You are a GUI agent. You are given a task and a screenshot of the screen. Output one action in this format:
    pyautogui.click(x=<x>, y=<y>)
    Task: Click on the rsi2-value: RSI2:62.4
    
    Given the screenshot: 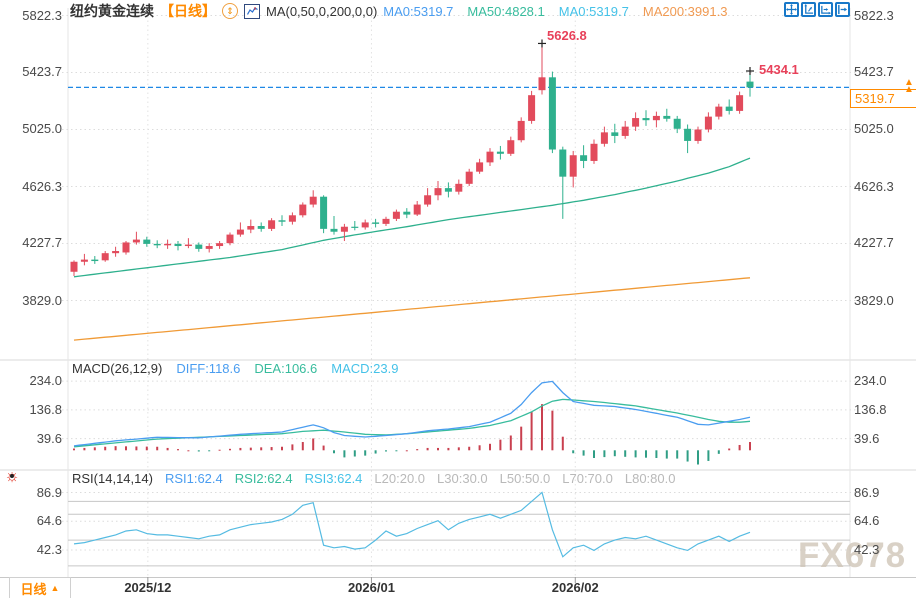 What is the action you would take?
    pyautogui.click(x=263, y=478)
    